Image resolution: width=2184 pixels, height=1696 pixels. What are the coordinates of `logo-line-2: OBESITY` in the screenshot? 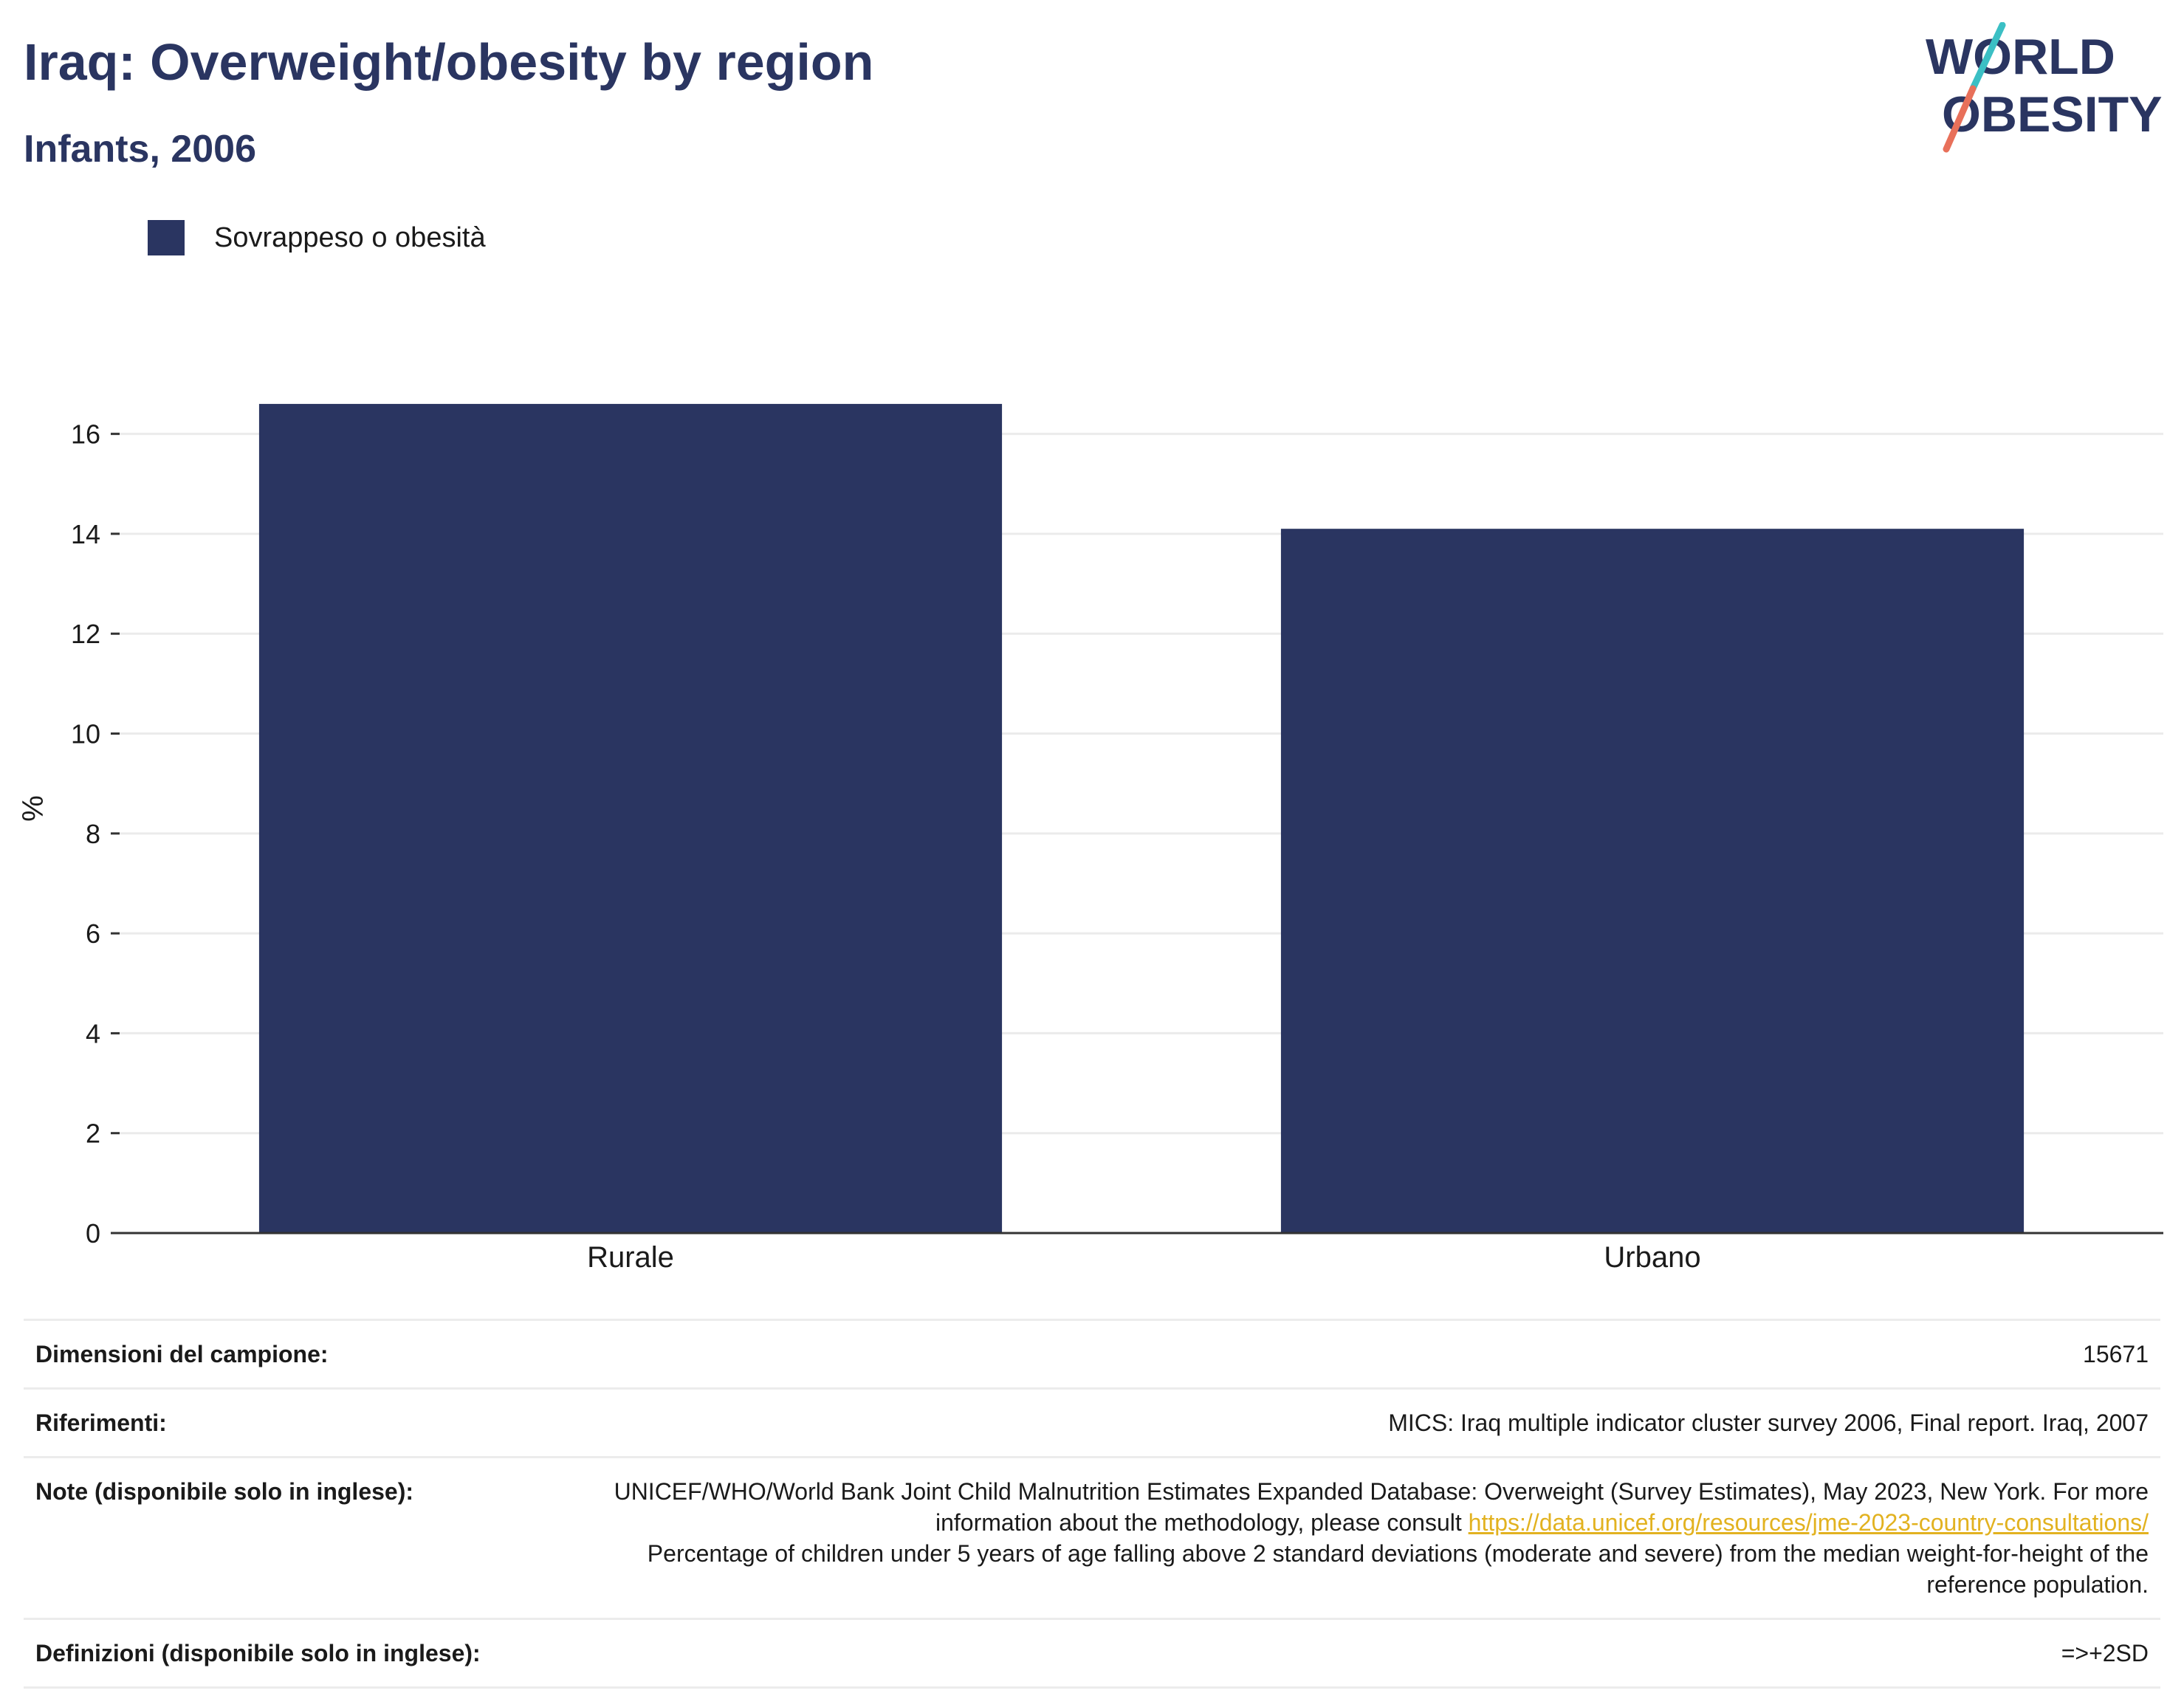 It's located at (2052, 114).